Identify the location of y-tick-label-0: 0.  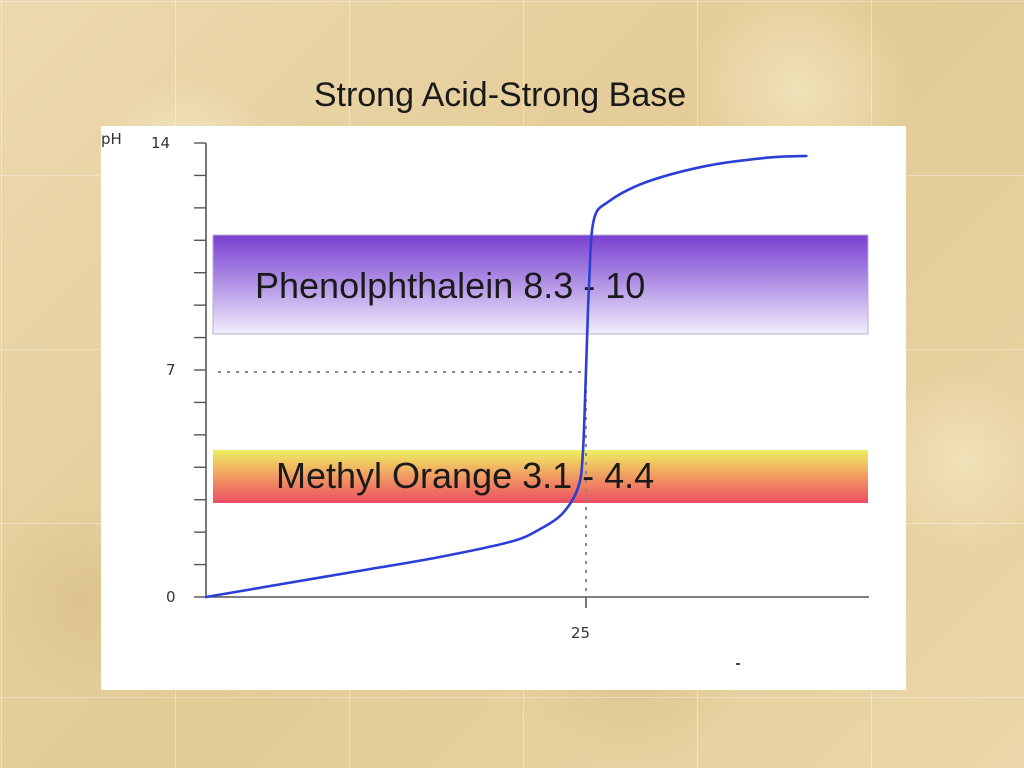
(171, 597).